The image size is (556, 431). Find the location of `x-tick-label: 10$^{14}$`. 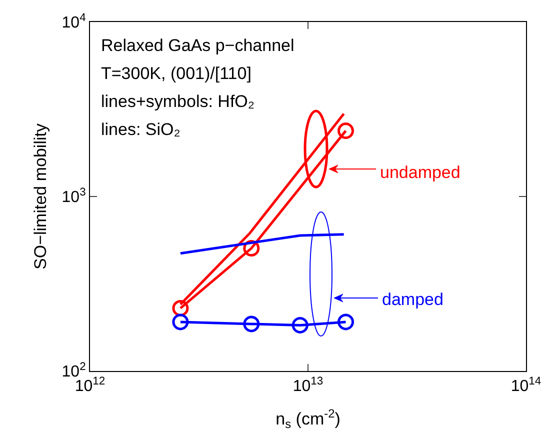

x-tick-label: 10$^{14}$ is located at coordinates (526, 385).